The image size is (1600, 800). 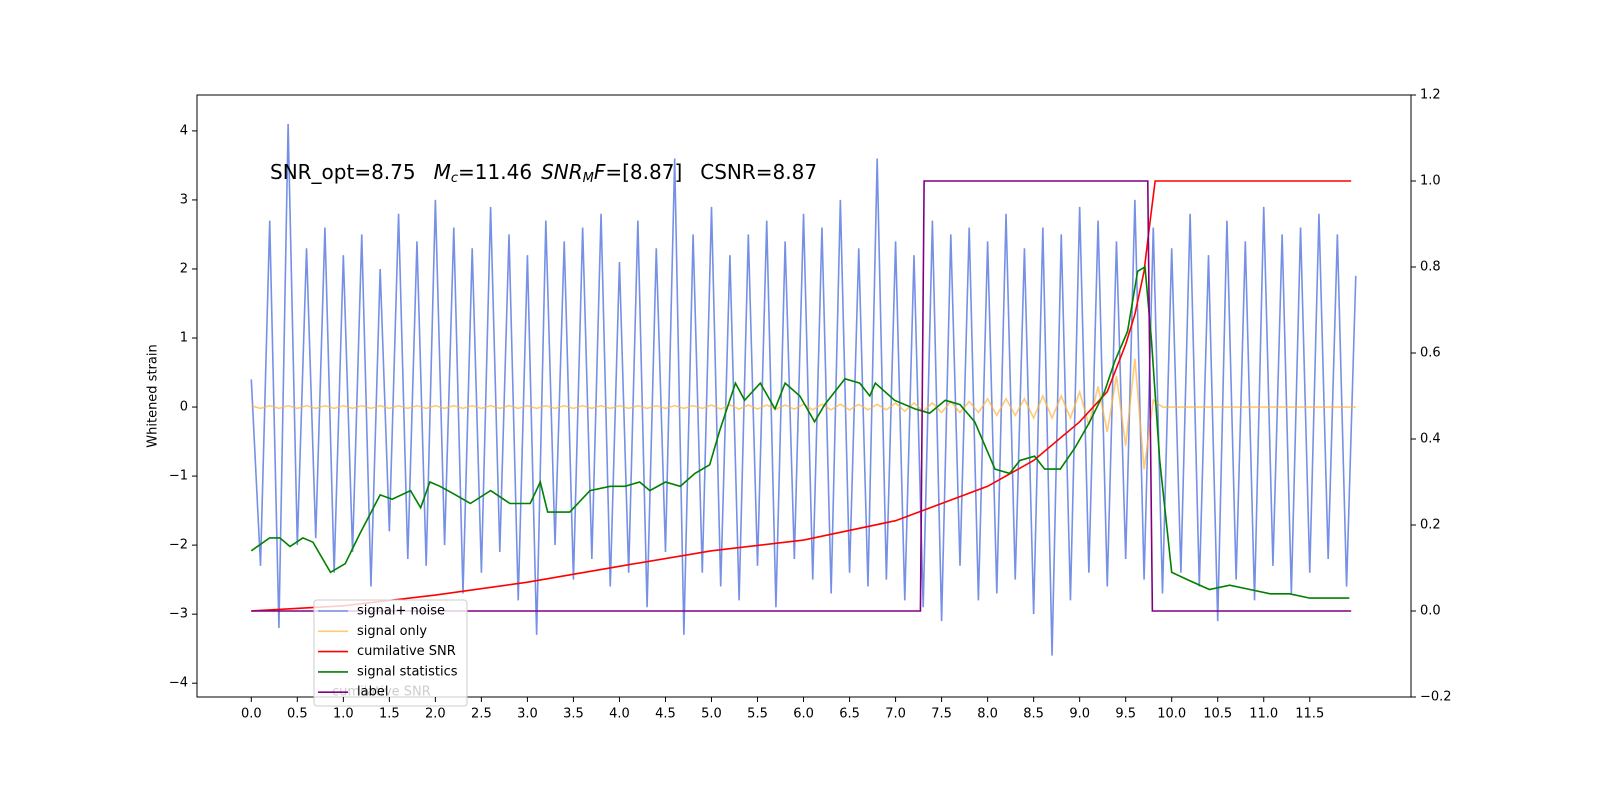 What do you see at coordinates (1430, 181) in the screenshot?
I see `y2-tick-label: 1.0` at bounding box center [1430, 181].